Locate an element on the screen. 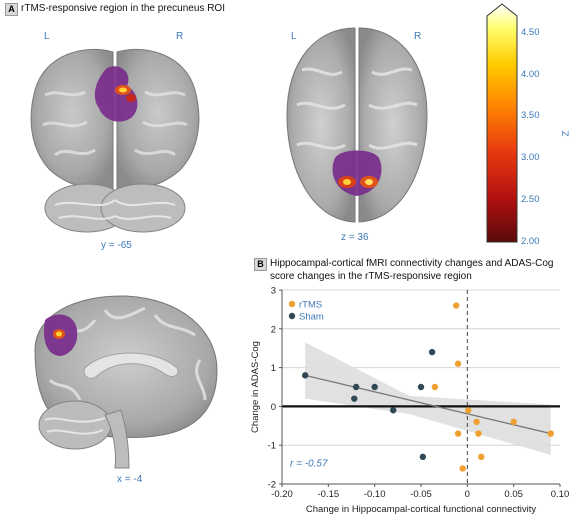 The image size is (580, 526). x-tick-label: 0.05 is located at coordinates (513, 494).